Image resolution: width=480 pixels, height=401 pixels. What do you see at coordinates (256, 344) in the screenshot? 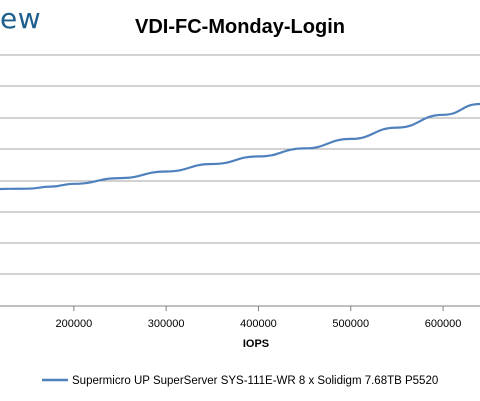
I see `x-axis-label: IOPS` at bounding box center [256, 344].